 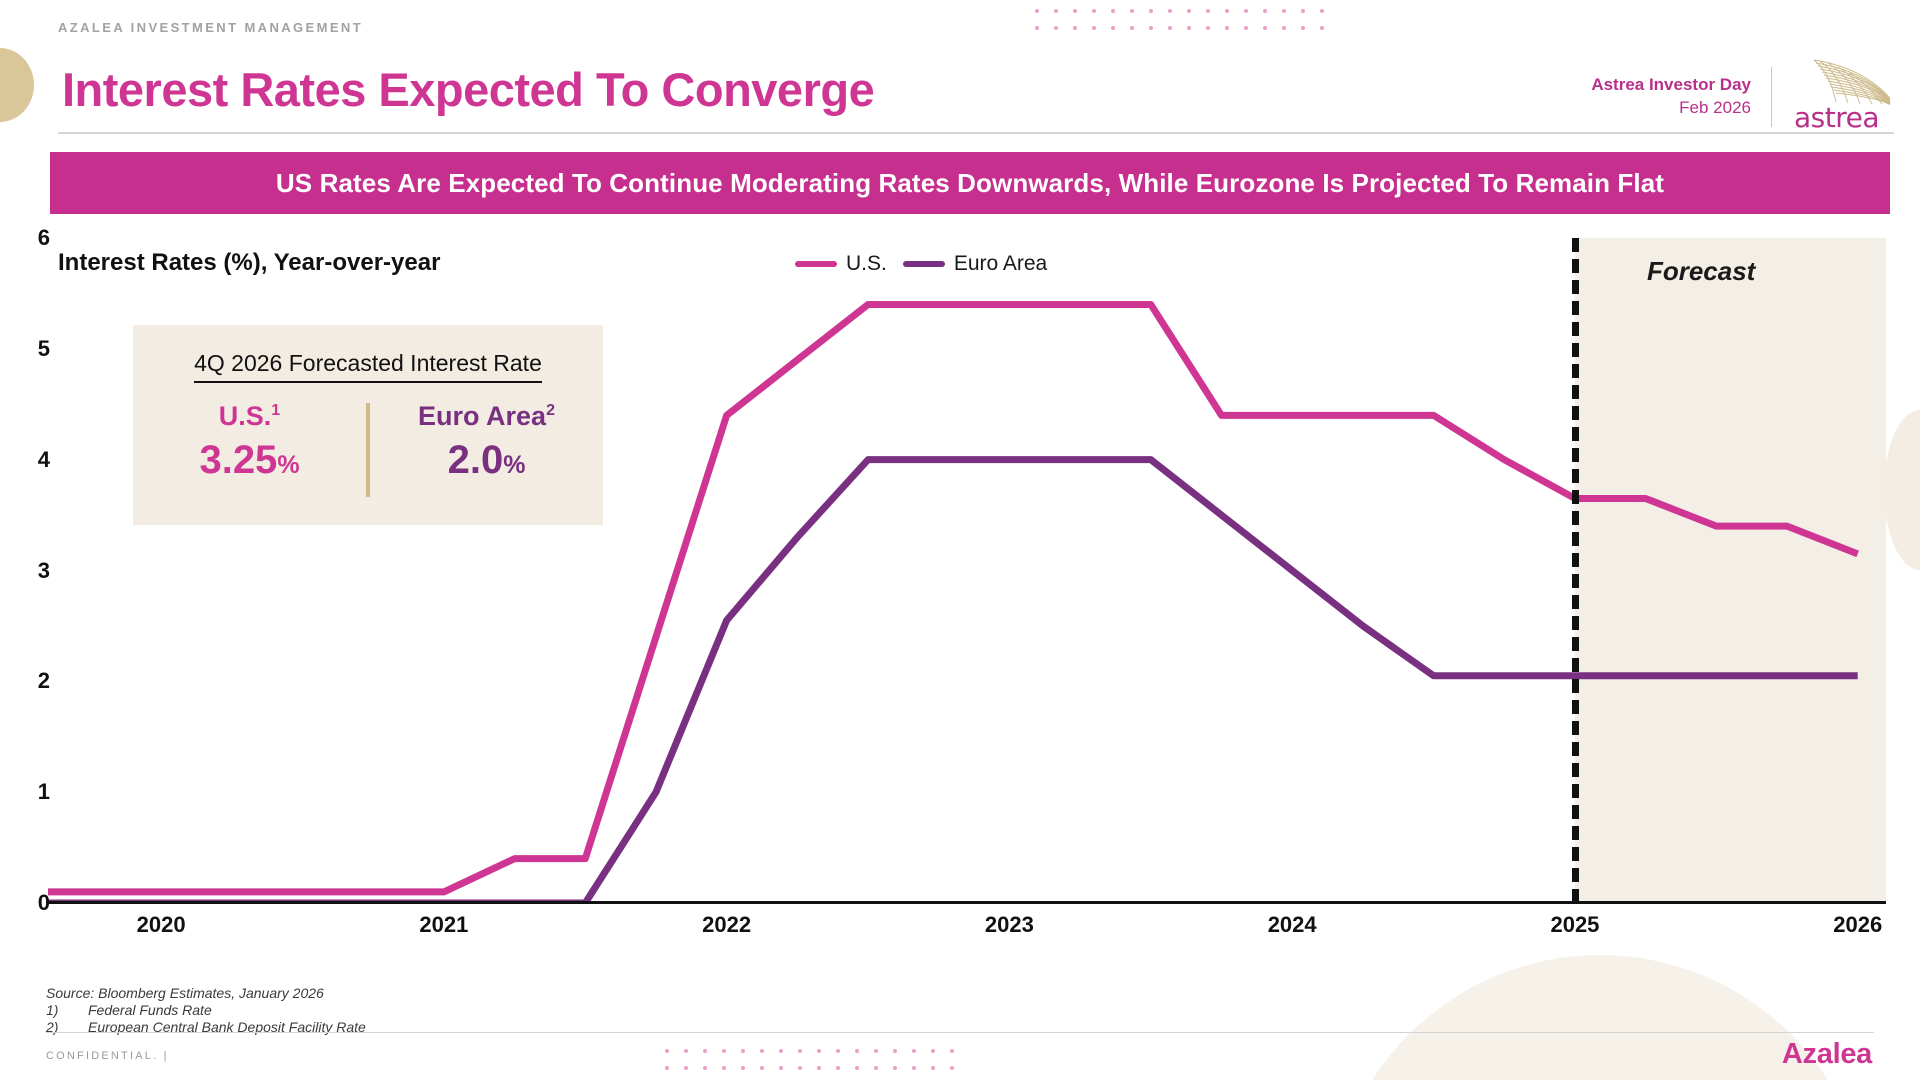 I want to click on decorative-dot-grid-top, so click(x=1187, y=26).